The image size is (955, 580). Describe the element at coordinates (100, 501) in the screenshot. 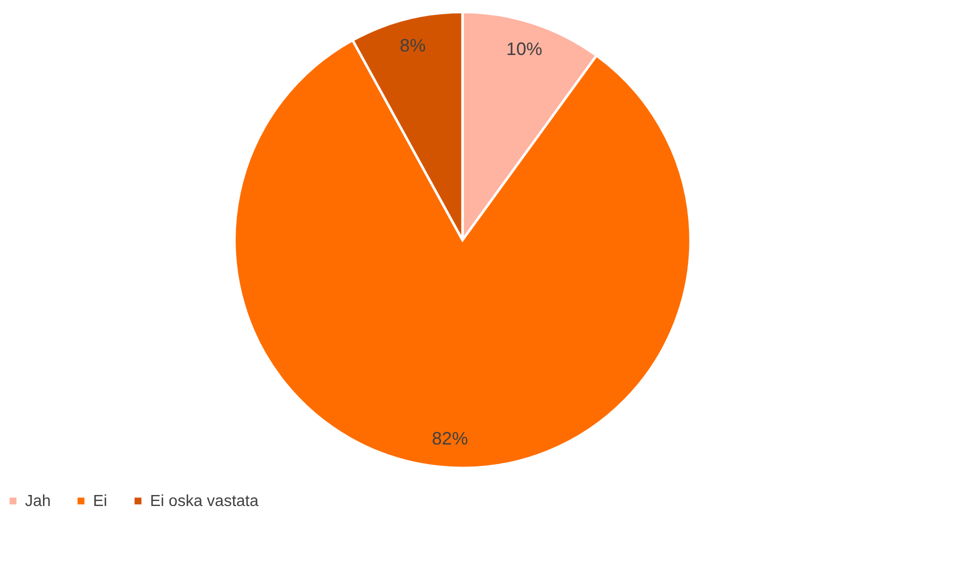

I see `legend-label: Ei` at that location.